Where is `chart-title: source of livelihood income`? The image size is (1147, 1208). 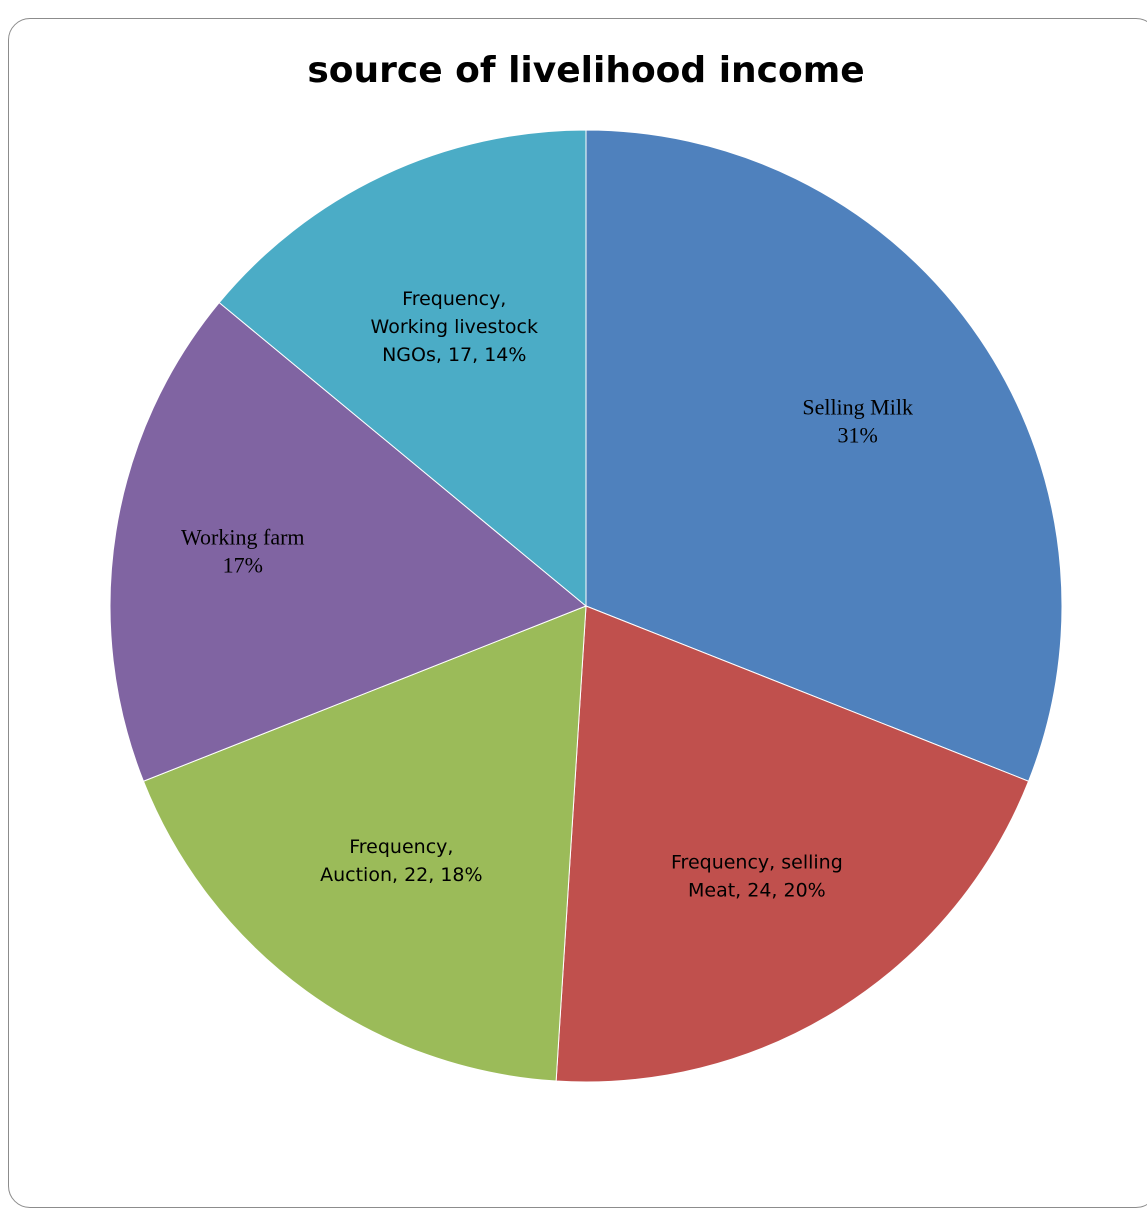
chart-title: source of livelihood income is located at coordinates (585, 70).